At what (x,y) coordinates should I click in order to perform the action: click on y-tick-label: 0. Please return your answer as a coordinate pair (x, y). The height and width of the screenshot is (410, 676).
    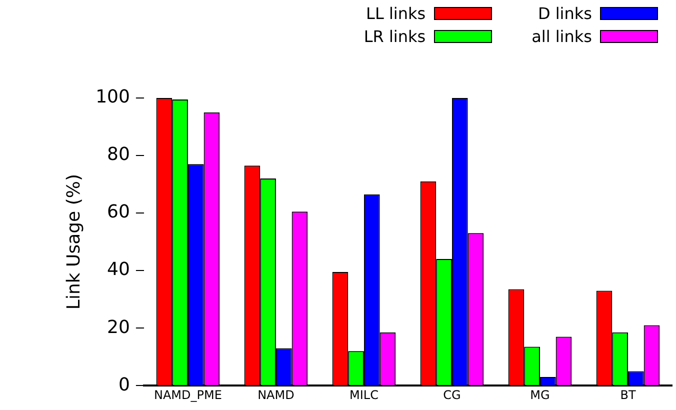
    Looking at the image, I should click on (124, 385).